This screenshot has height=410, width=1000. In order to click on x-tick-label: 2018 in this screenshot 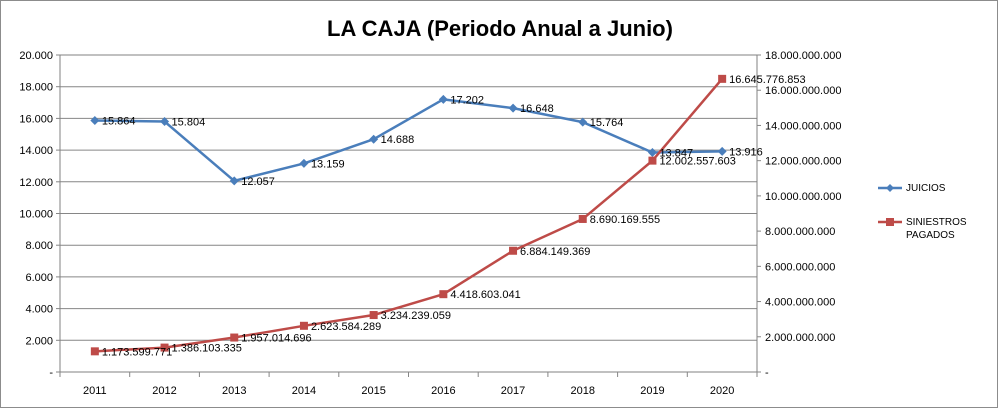, I will do `click(583, 391)`.